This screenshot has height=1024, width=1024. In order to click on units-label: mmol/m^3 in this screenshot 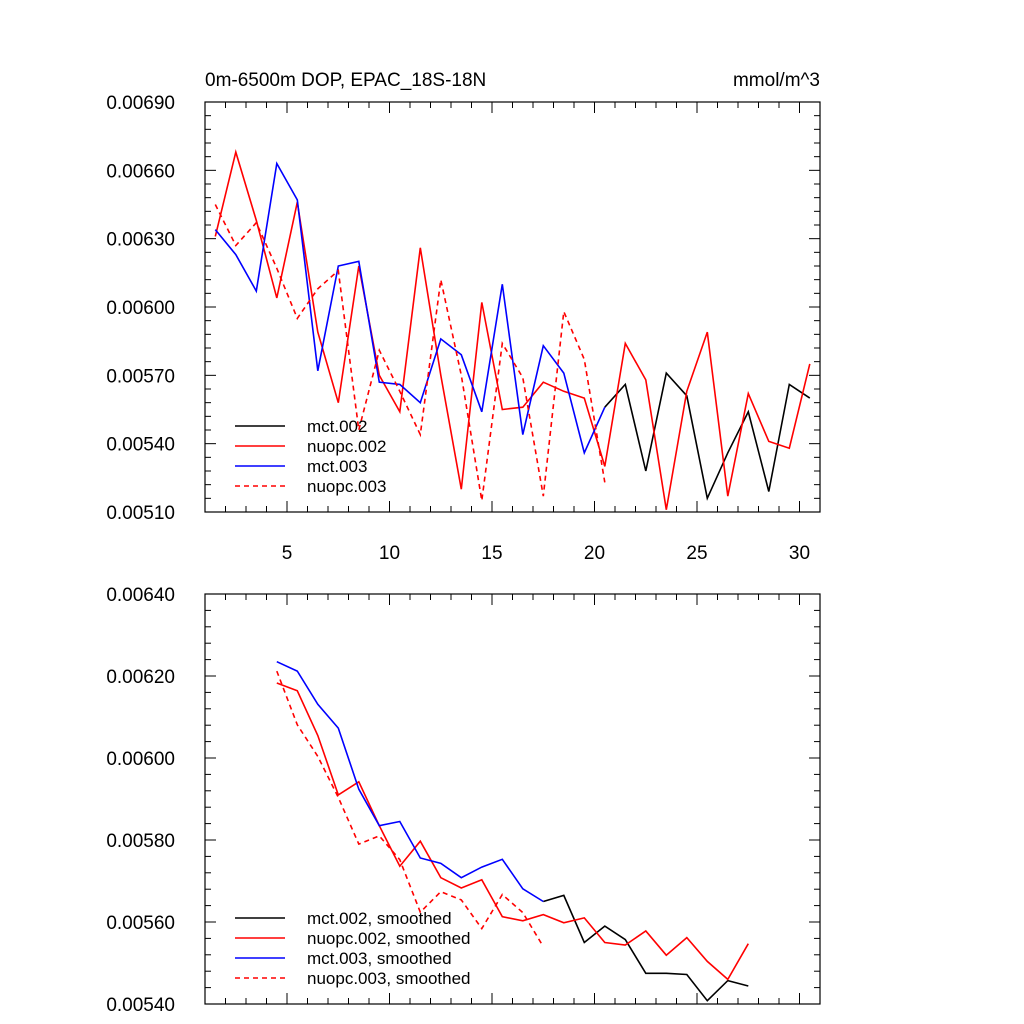, I will do `click(776, 80)`.